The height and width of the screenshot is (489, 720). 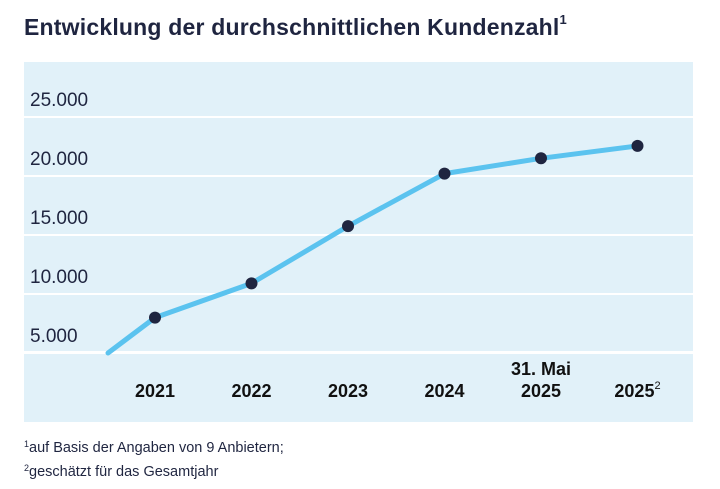 I want to click on footnote-2-marker: 2, so click(x=27, y=468).